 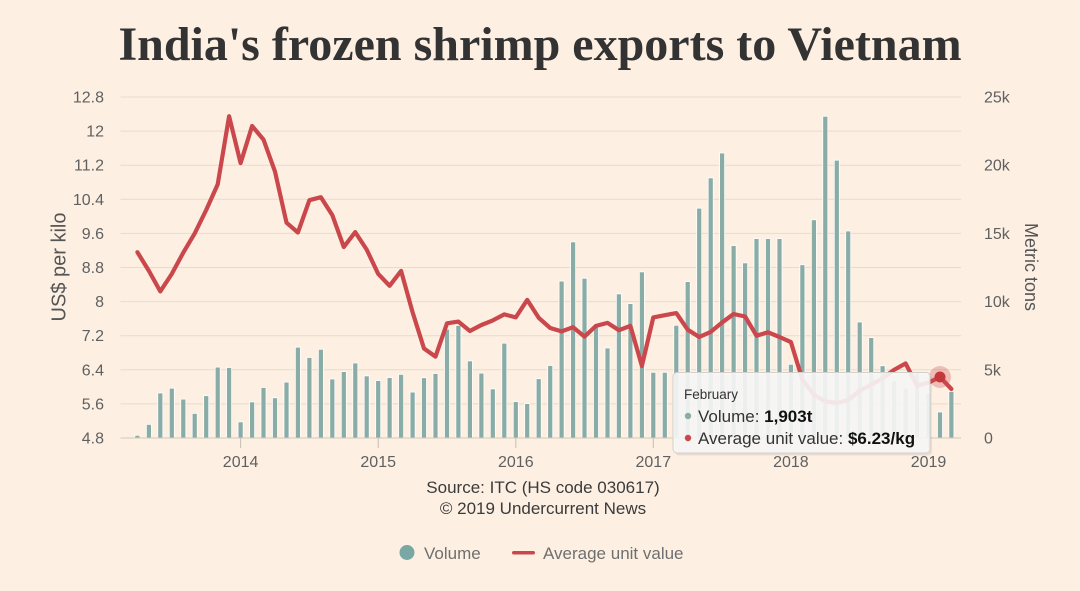 I want to click on svg-text: 8.8, so click(x=93, y=268).